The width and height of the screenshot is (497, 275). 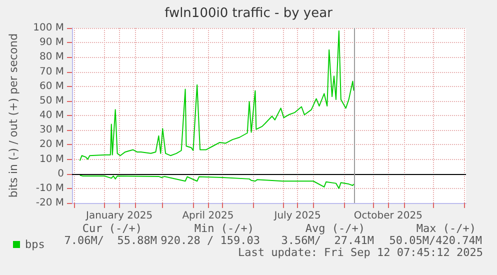 What do you see at coordinates (50, 203) in the screenshot?
I see `y-tick-label: -20 M` at bounding box center [50, 203].